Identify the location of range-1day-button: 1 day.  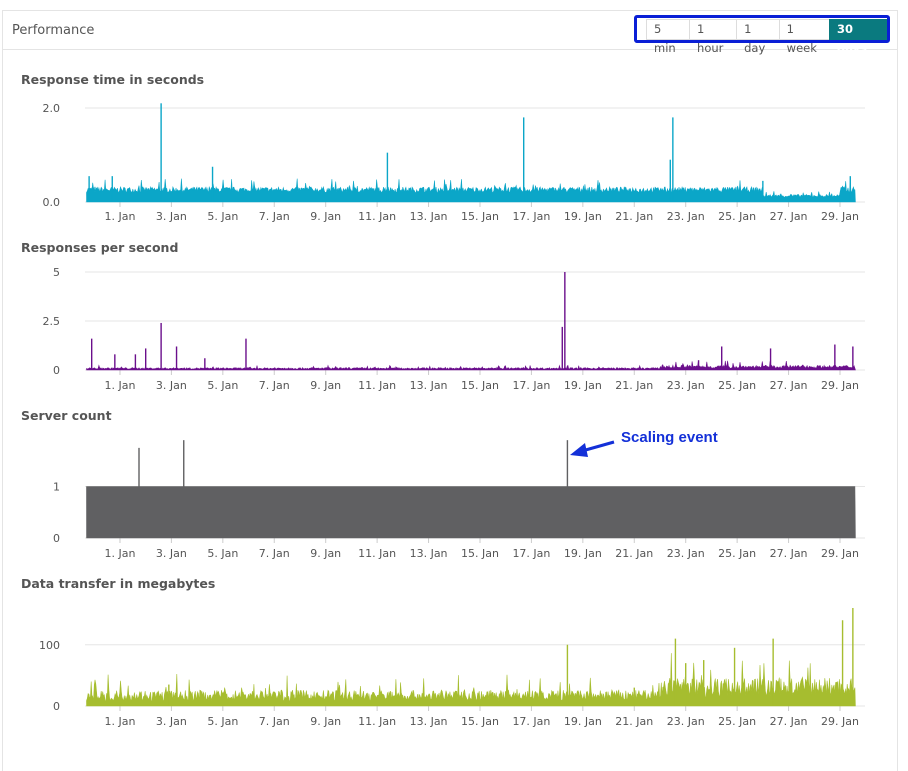
(757, 36).